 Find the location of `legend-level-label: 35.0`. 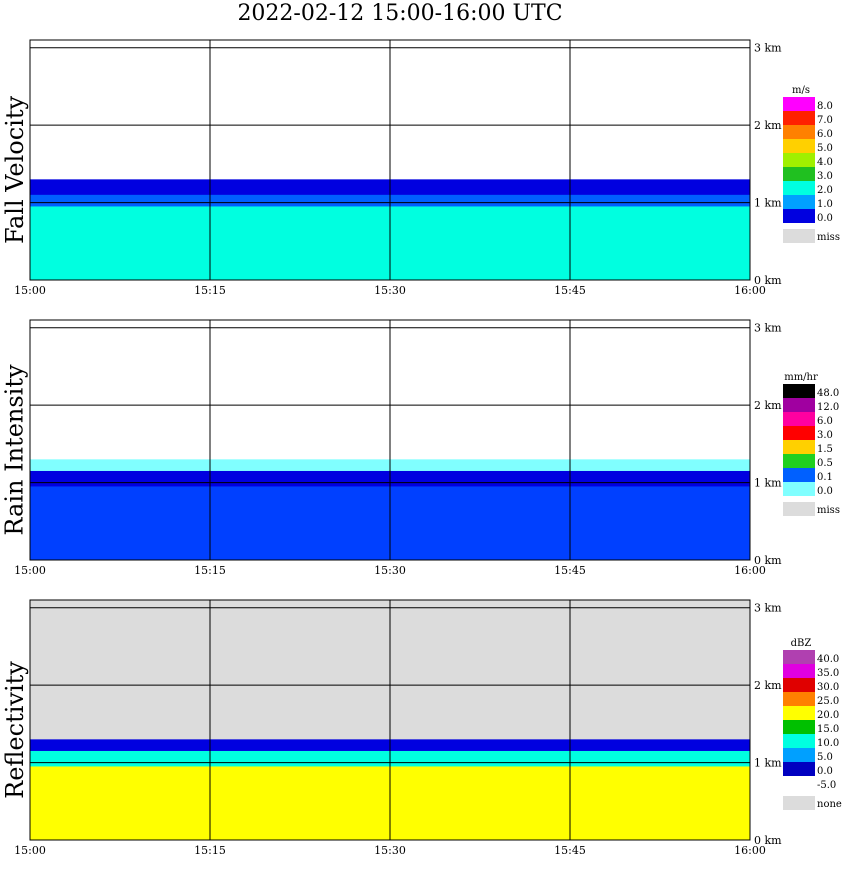

legend-level-label: 35.0 is located at coordinates (828, 673).